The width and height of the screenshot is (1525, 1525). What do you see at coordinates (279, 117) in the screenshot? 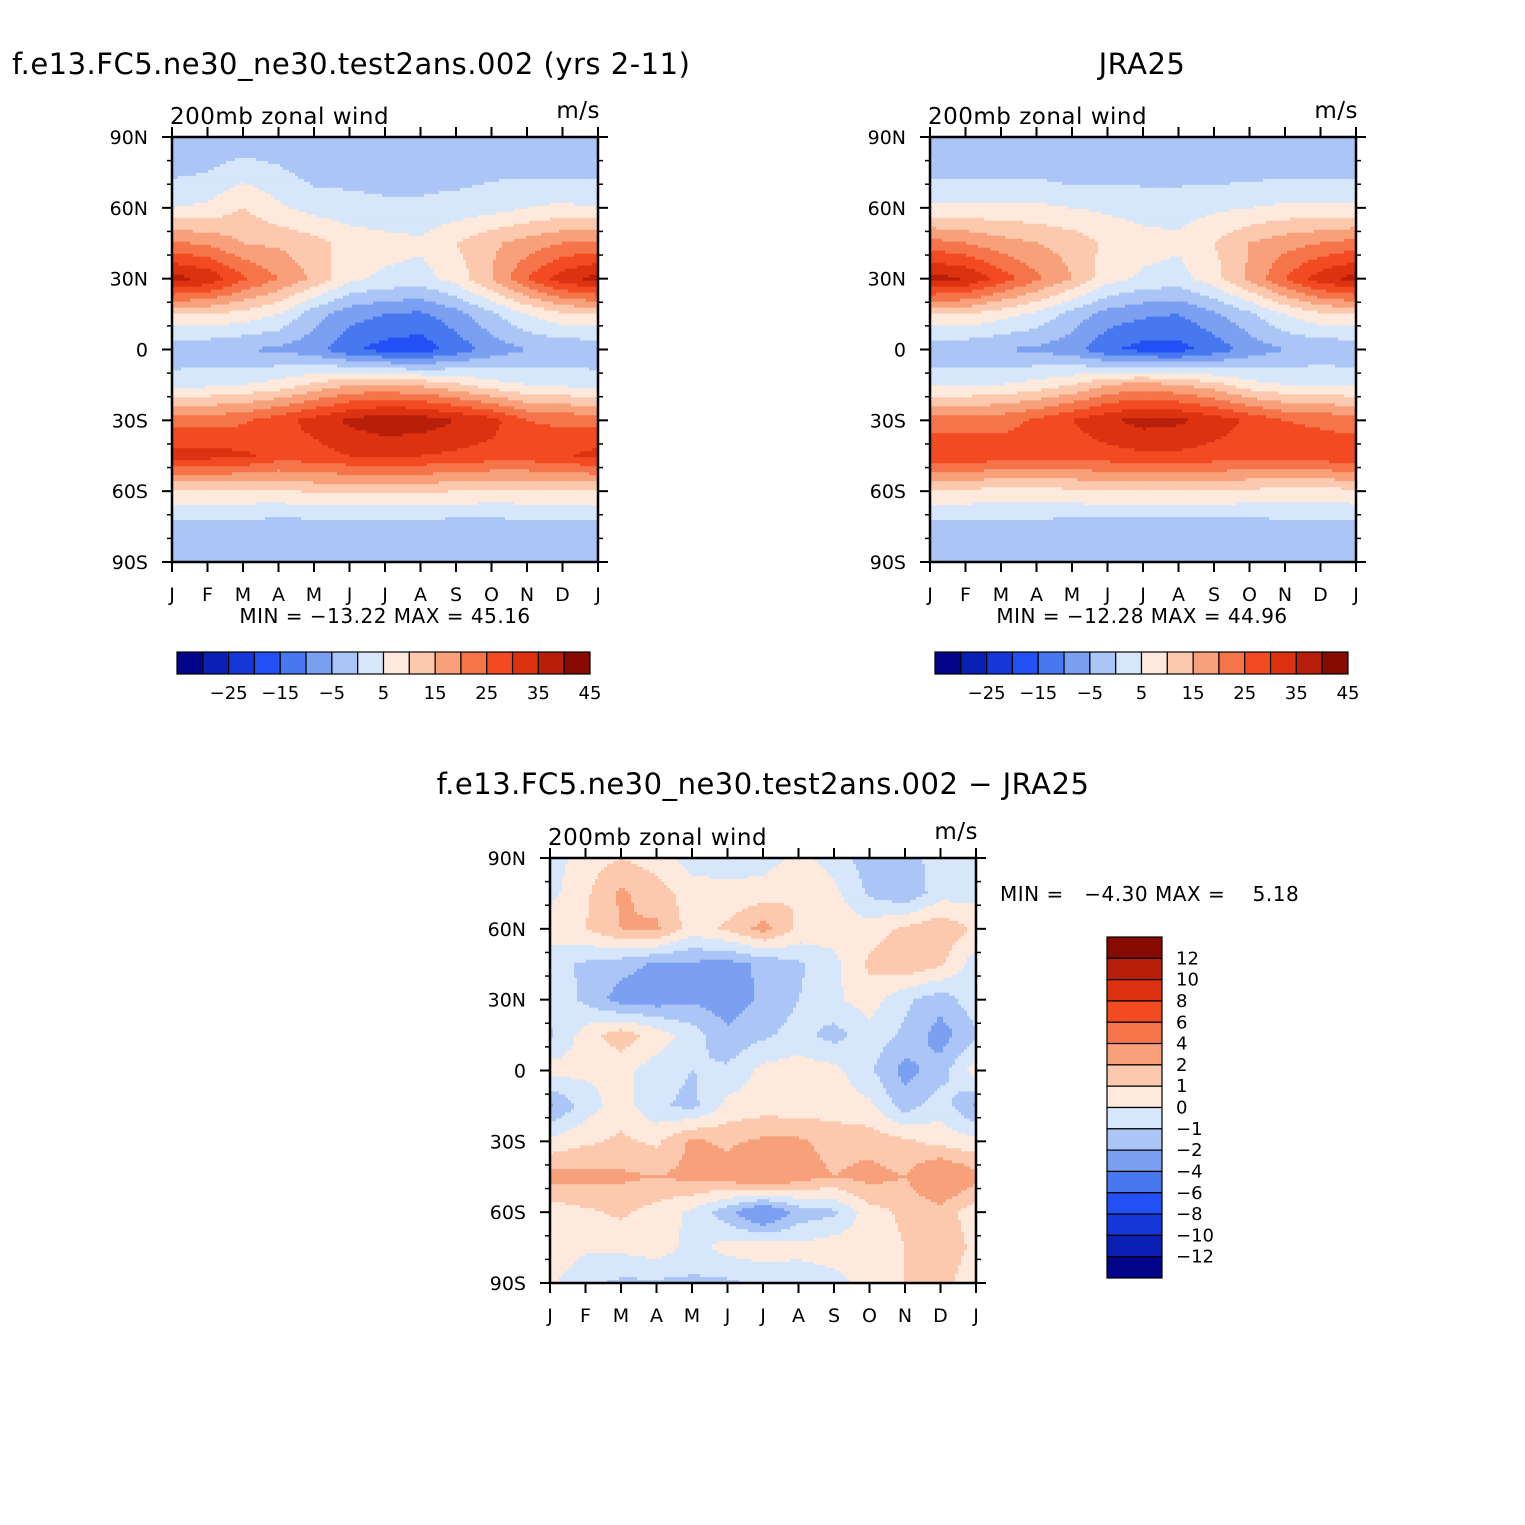
I see `panel-left-label: 200mb zonal wind` at bounding box center [279, 117].